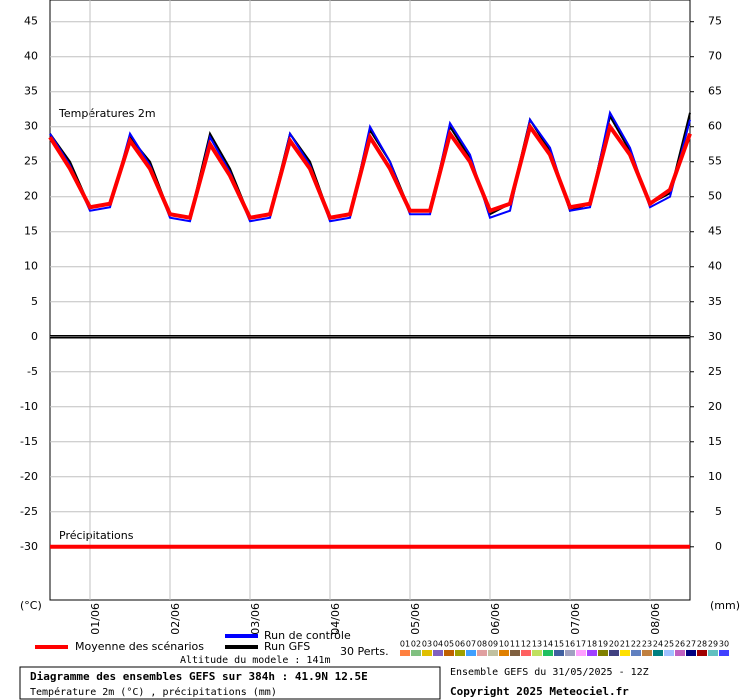  Describe the element at coordinates (537, 644) in the screenshot. I see `pert-label: 13` at that location.